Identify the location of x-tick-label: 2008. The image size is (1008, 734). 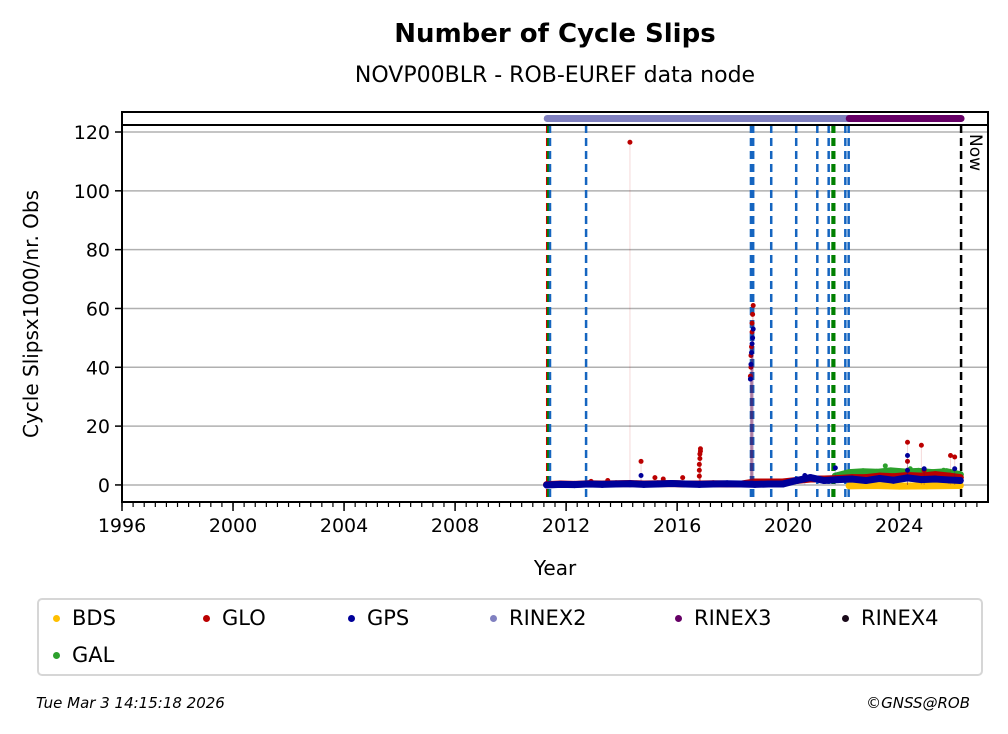
(455, 526).